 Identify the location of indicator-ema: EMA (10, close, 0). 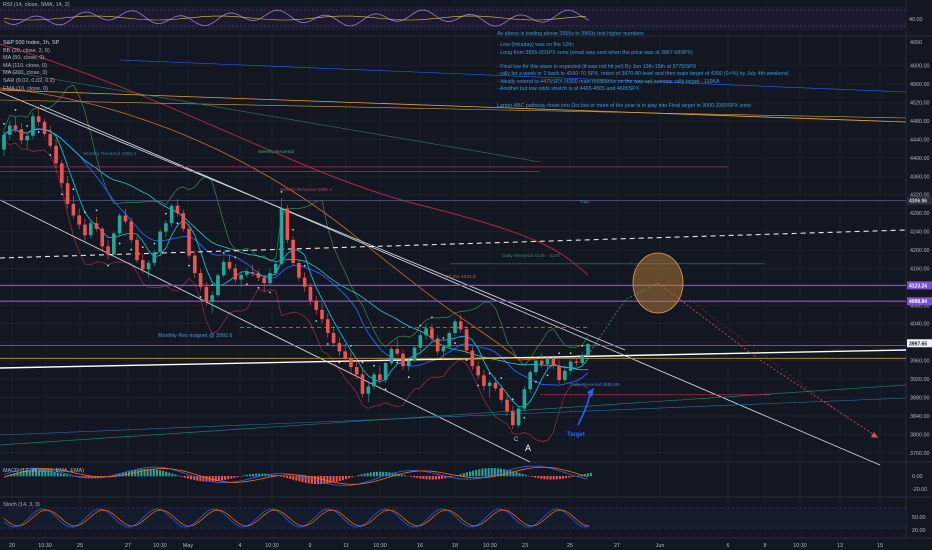
(25, 88).